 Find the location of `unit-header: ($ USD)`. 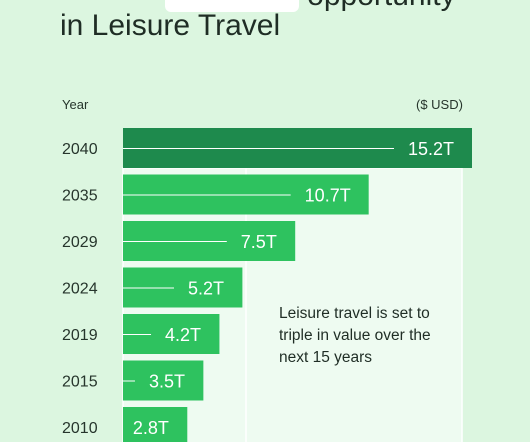

unit-header: ($ USD) is located at coordinates (439, 104).